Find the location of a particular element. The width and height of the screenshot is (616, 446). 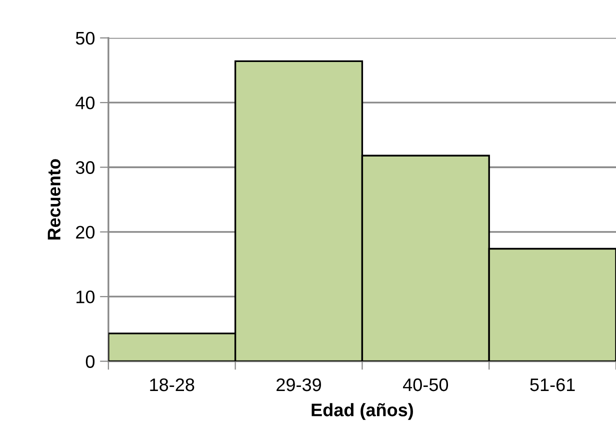

y-tick-label: 0 is located at coordinates (90, 361).